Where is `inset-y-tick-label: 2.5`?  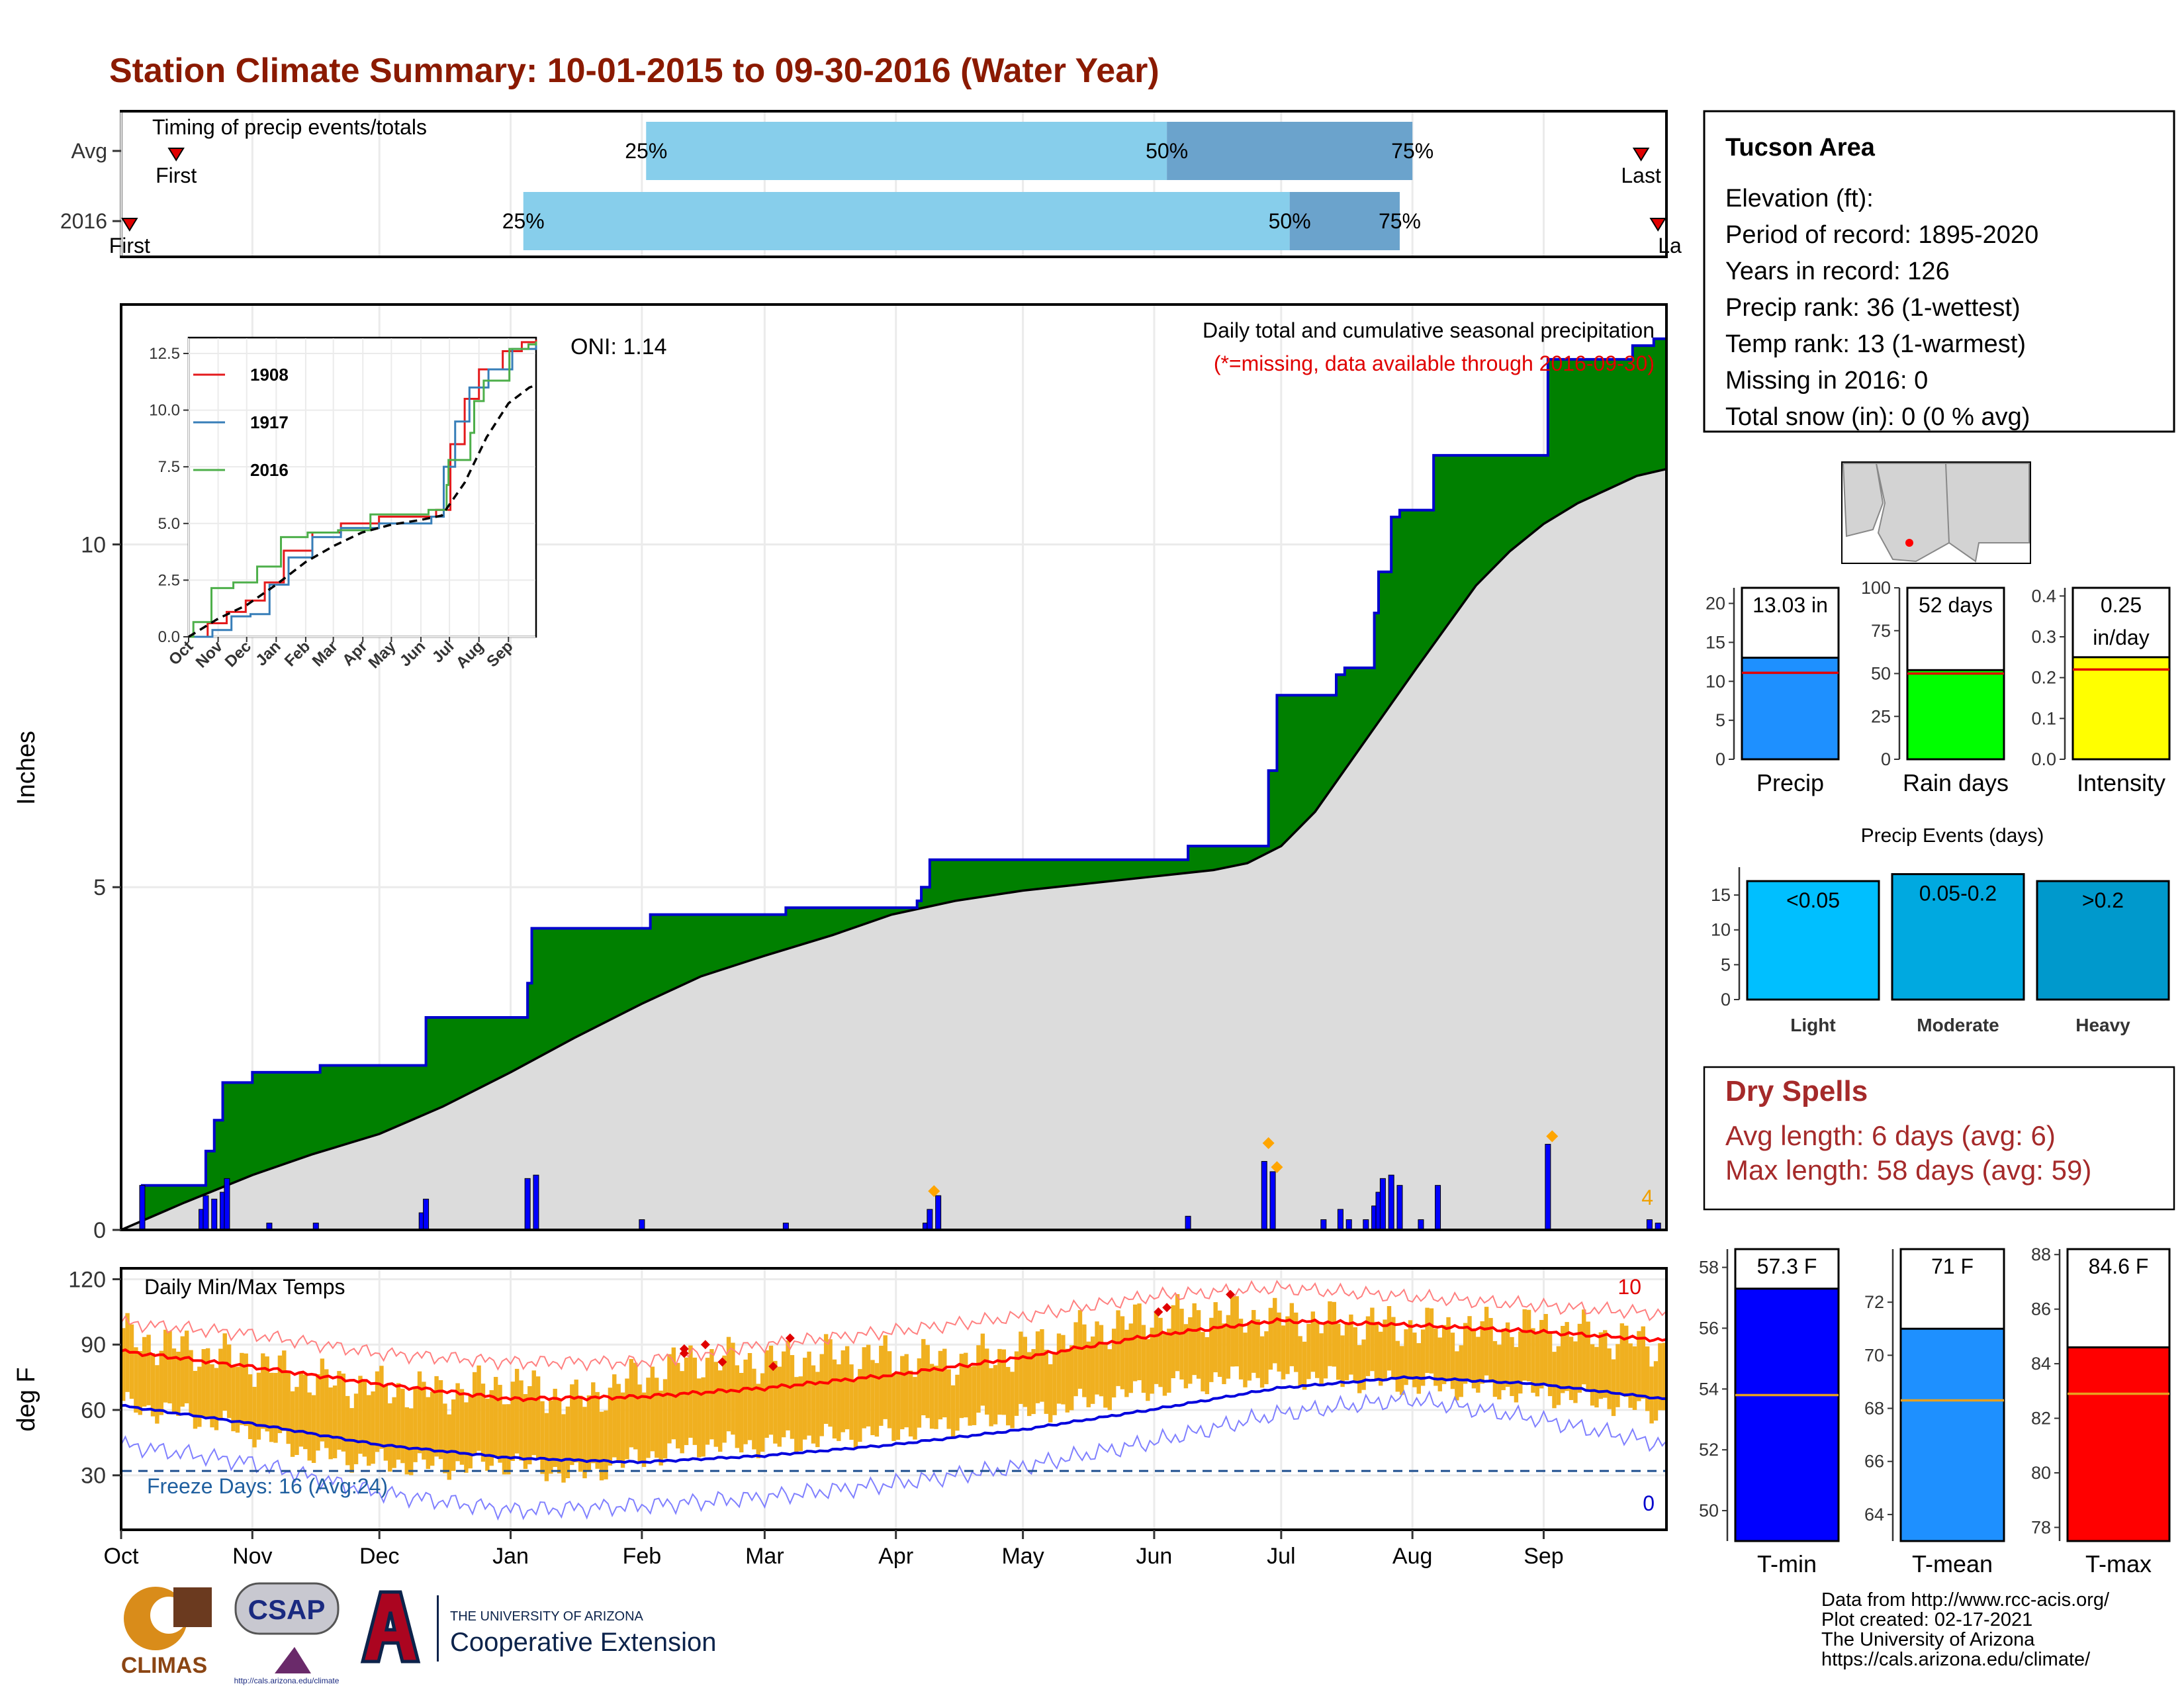
inset-y-tick-label: 2.5 is located at coordinates (169, 580).